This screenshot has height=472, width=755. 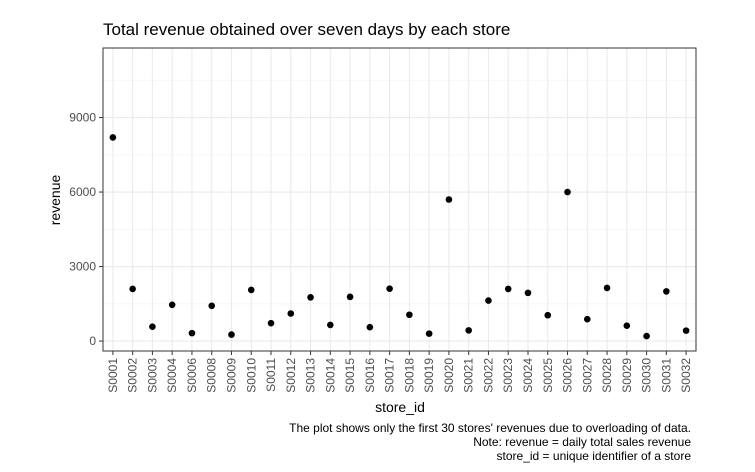 I want to click on x-axis-label: store_id, so click(x=400, y=407).